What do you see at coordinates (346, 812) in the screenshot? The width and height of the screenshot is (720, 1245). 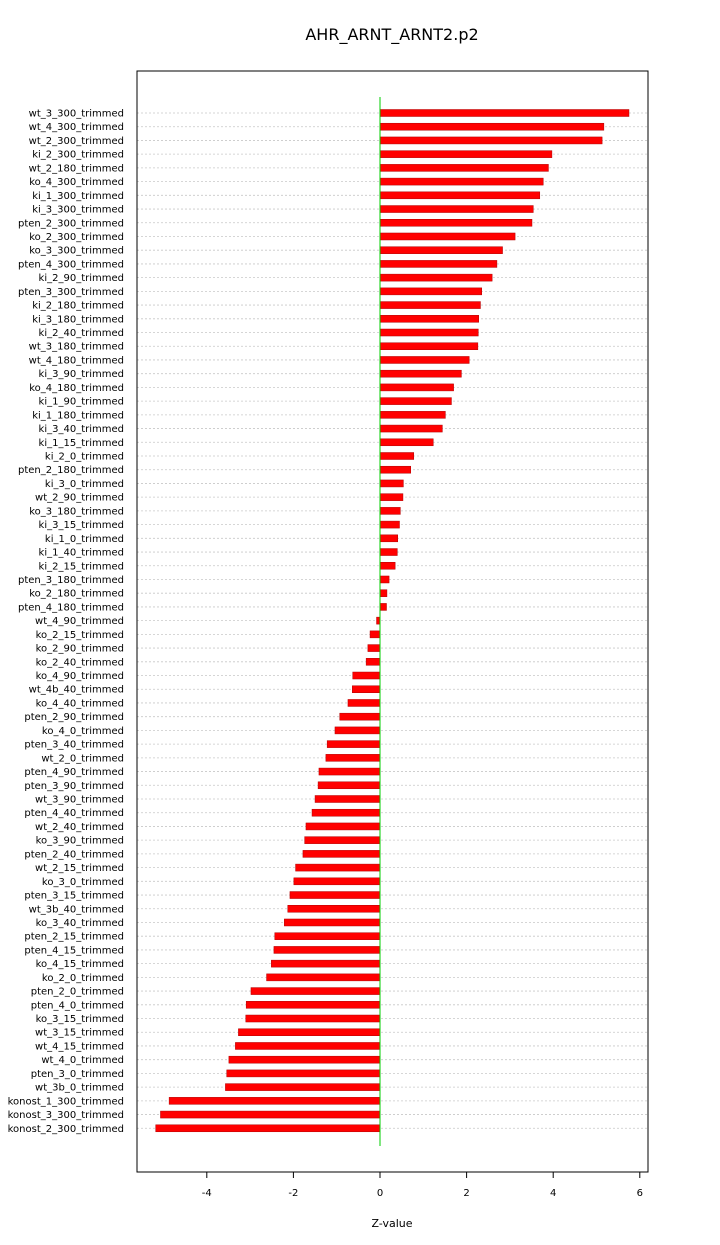 I see `bar-pten_4_40_trimmed` at bounding box center [346, 812].